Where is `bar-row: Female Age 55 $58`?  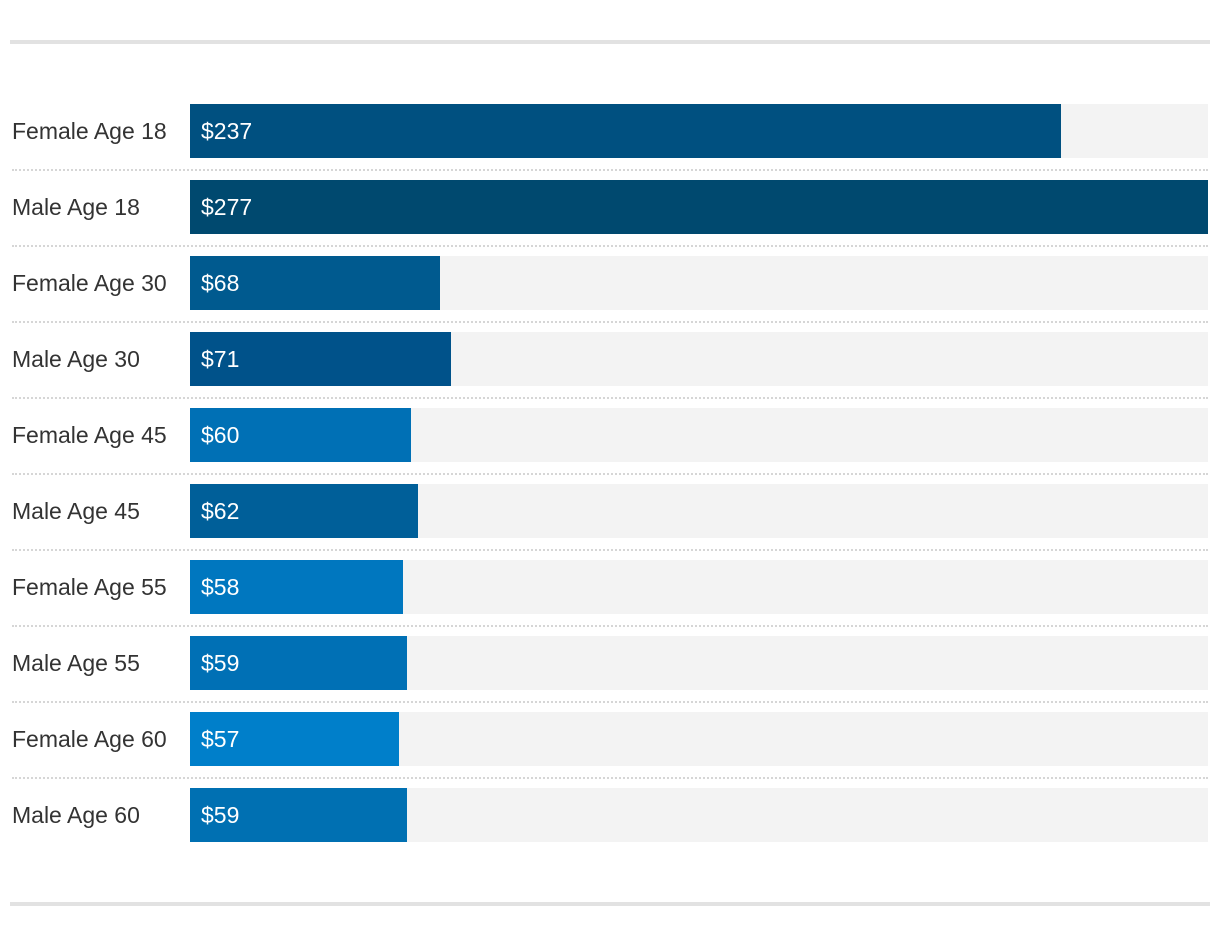
bar-row: Female Age 55 $58 is located at coordinates (610, 598).